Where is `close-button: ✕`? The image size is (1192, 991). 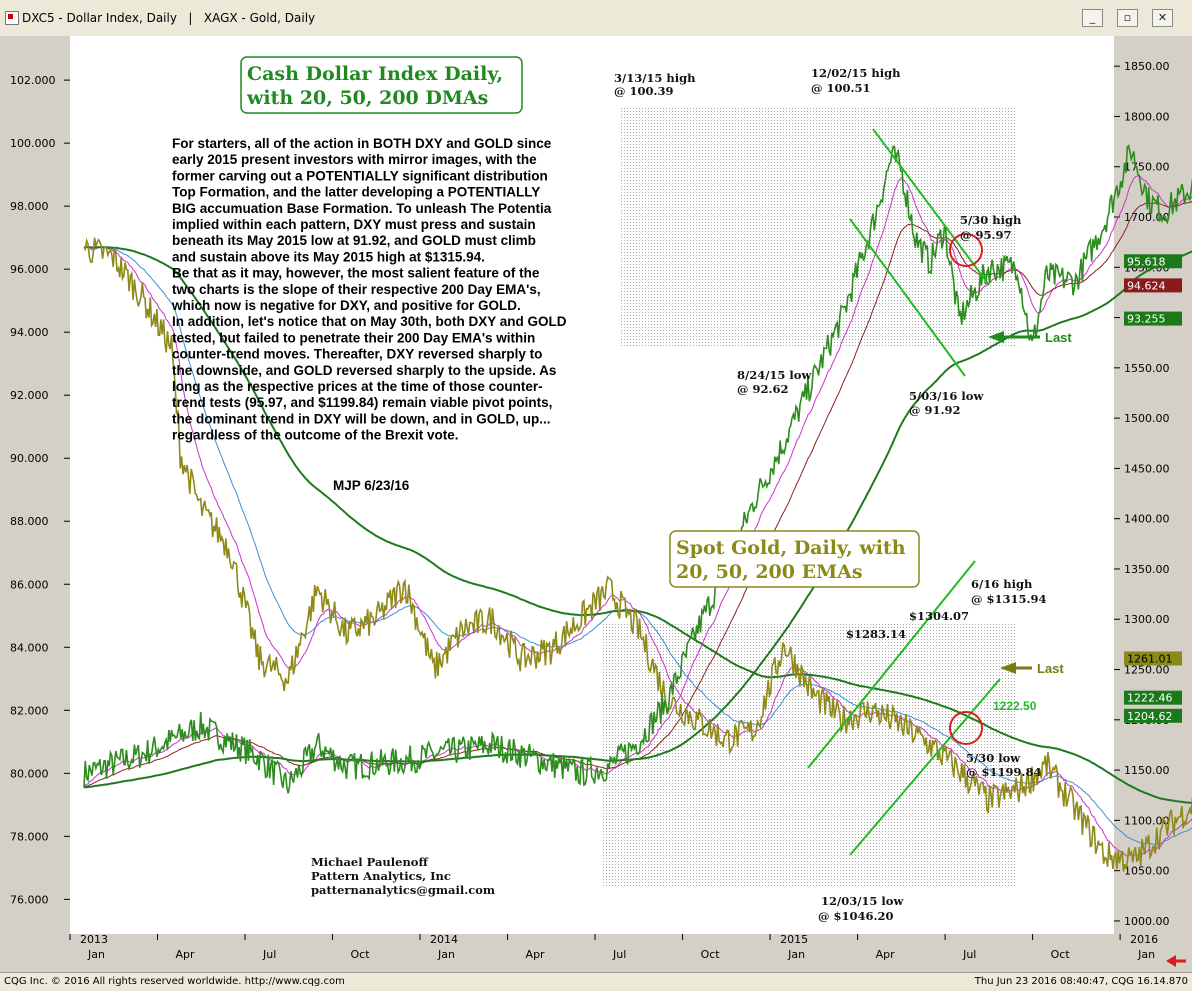 close-button: ✕ is located at coordinates (1162, 18).